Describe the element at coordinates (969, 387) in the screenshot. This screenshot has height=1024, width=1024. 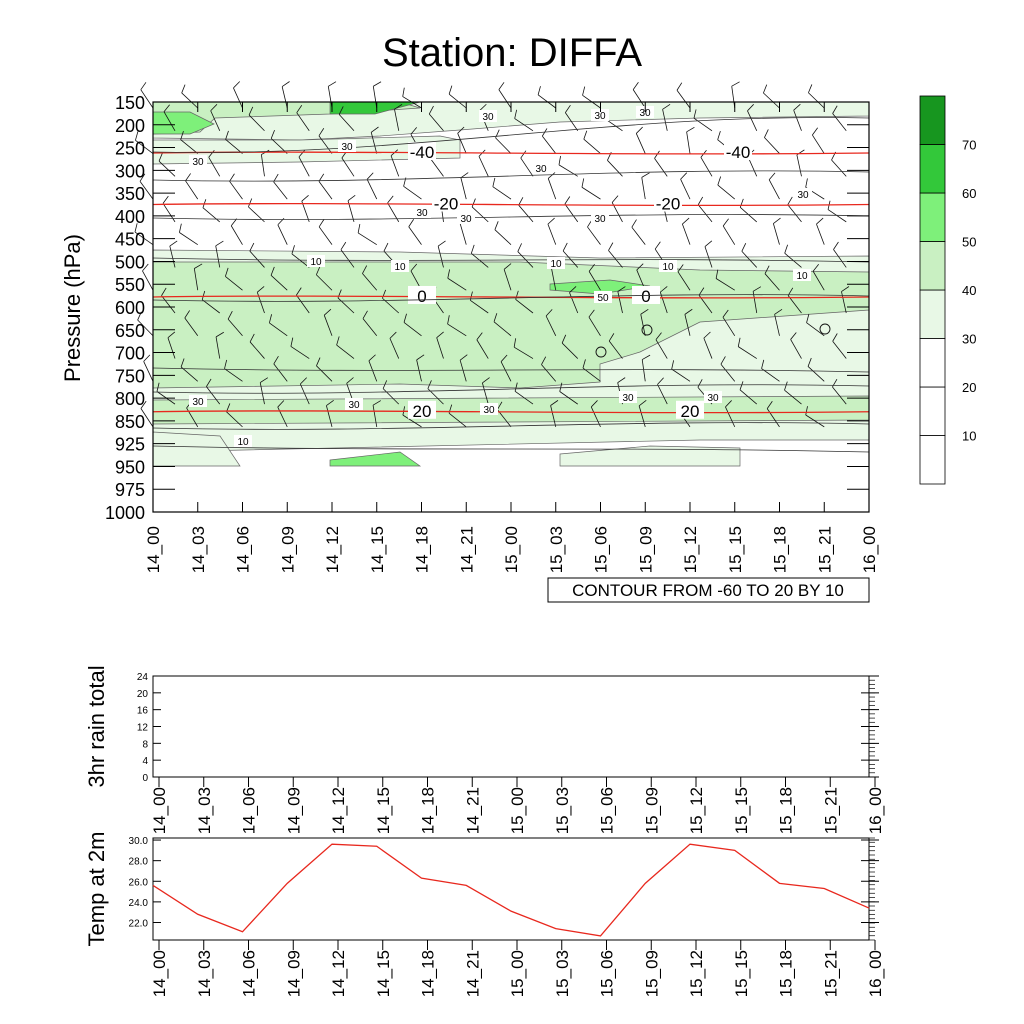
I see `colorbar-label: 20` at that location.